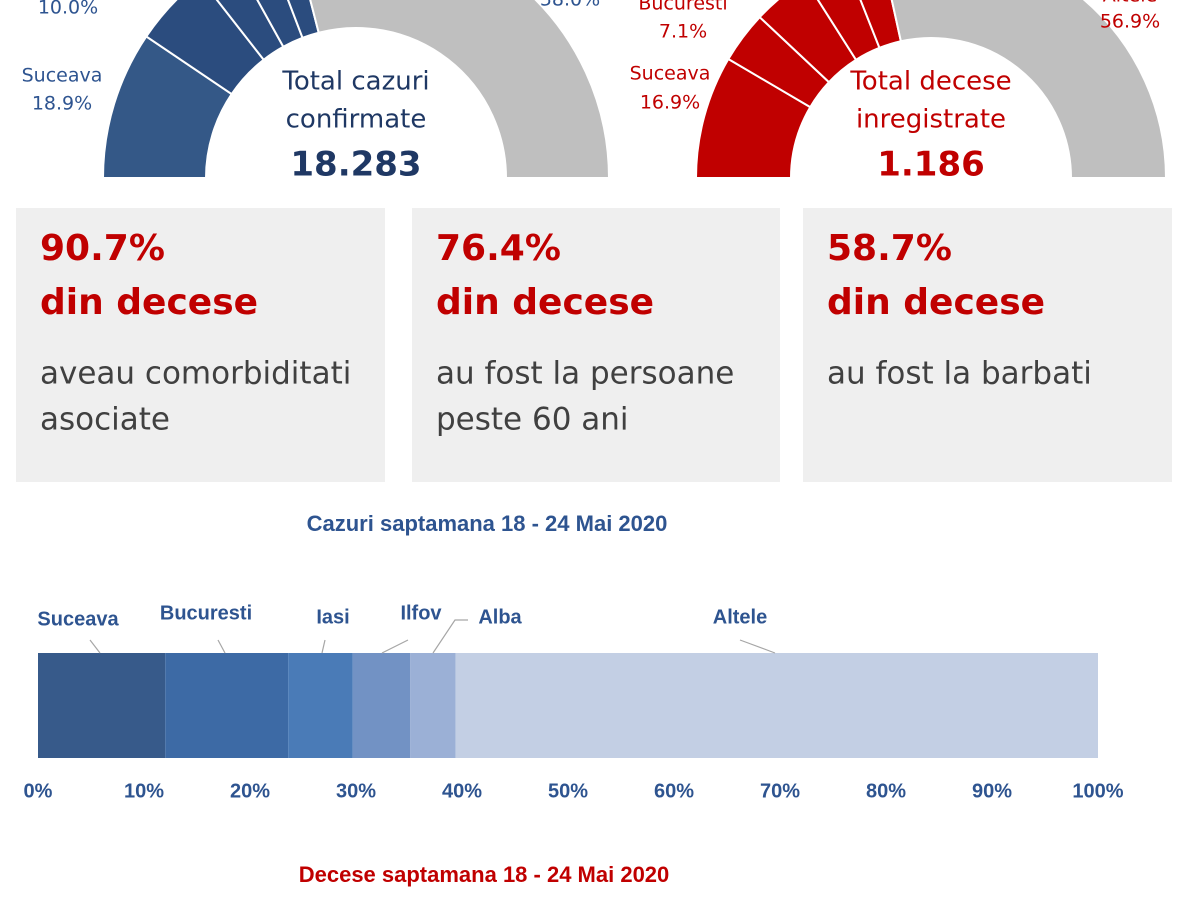 This screenshot has height=900, width=1200. What do you see at coordinates (484, 874) in the screenshot?
I see `section-title: Decese saptamana 18 - 24 Mai 2020` at bounding box center [484, 874].